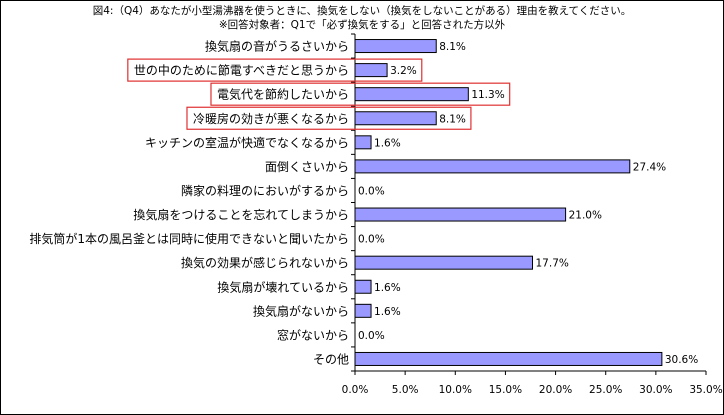 The height and width of the screenshot is (415, 724). Describe the element at coordinates (265, 190) in the screenshot. I see `category-label: 隣家の料理のにおいがするから` at that location.